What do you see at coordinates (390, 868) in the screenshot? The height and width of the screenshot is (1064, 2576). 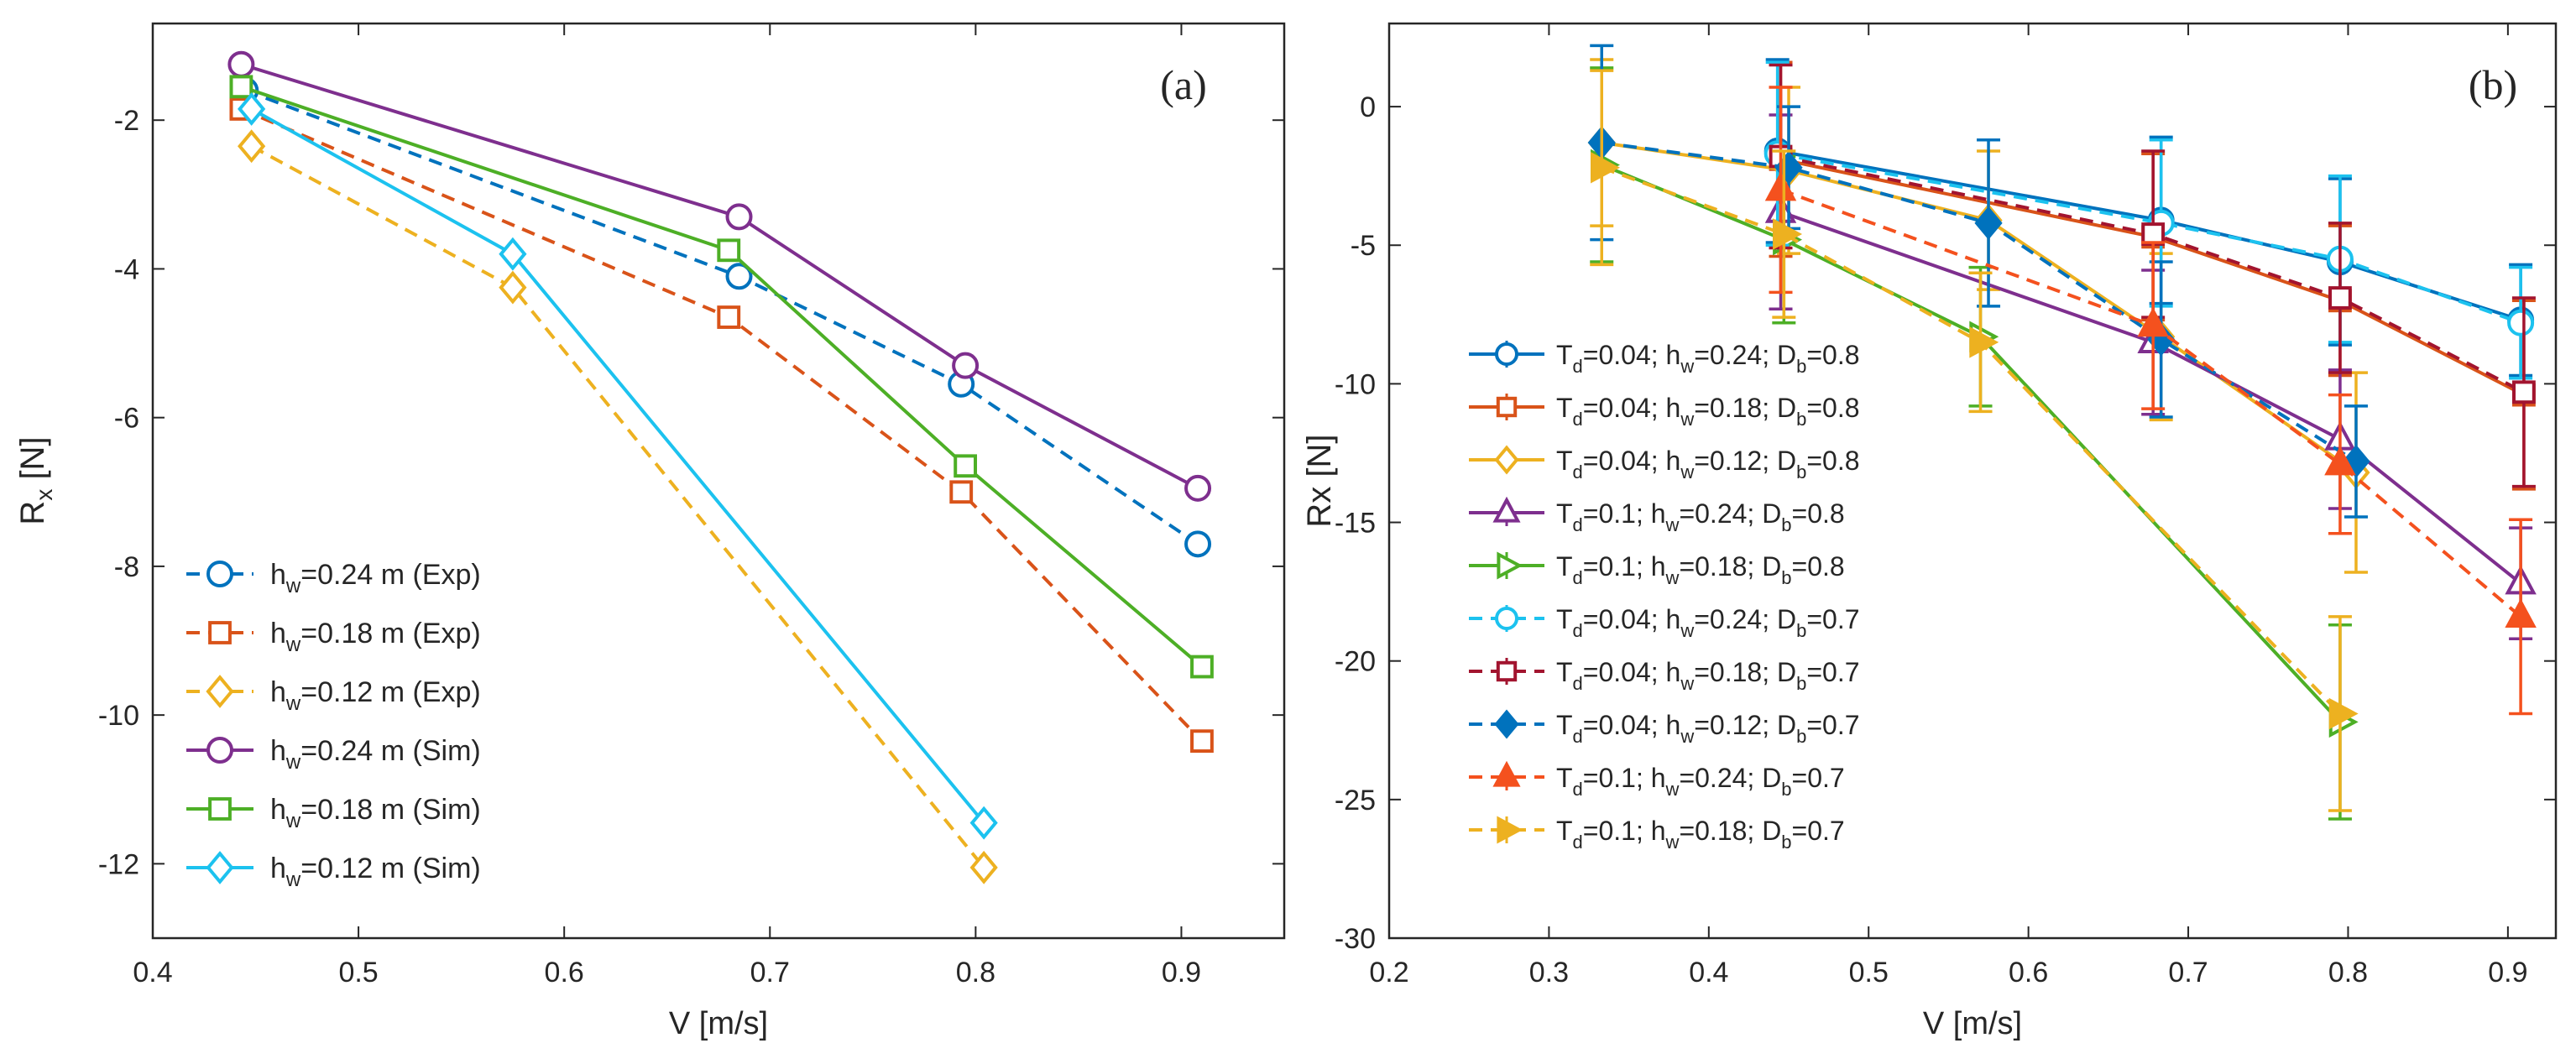 I see `legend-label-text: =0.12 m (Sim)` at bounding box center [390, 868].